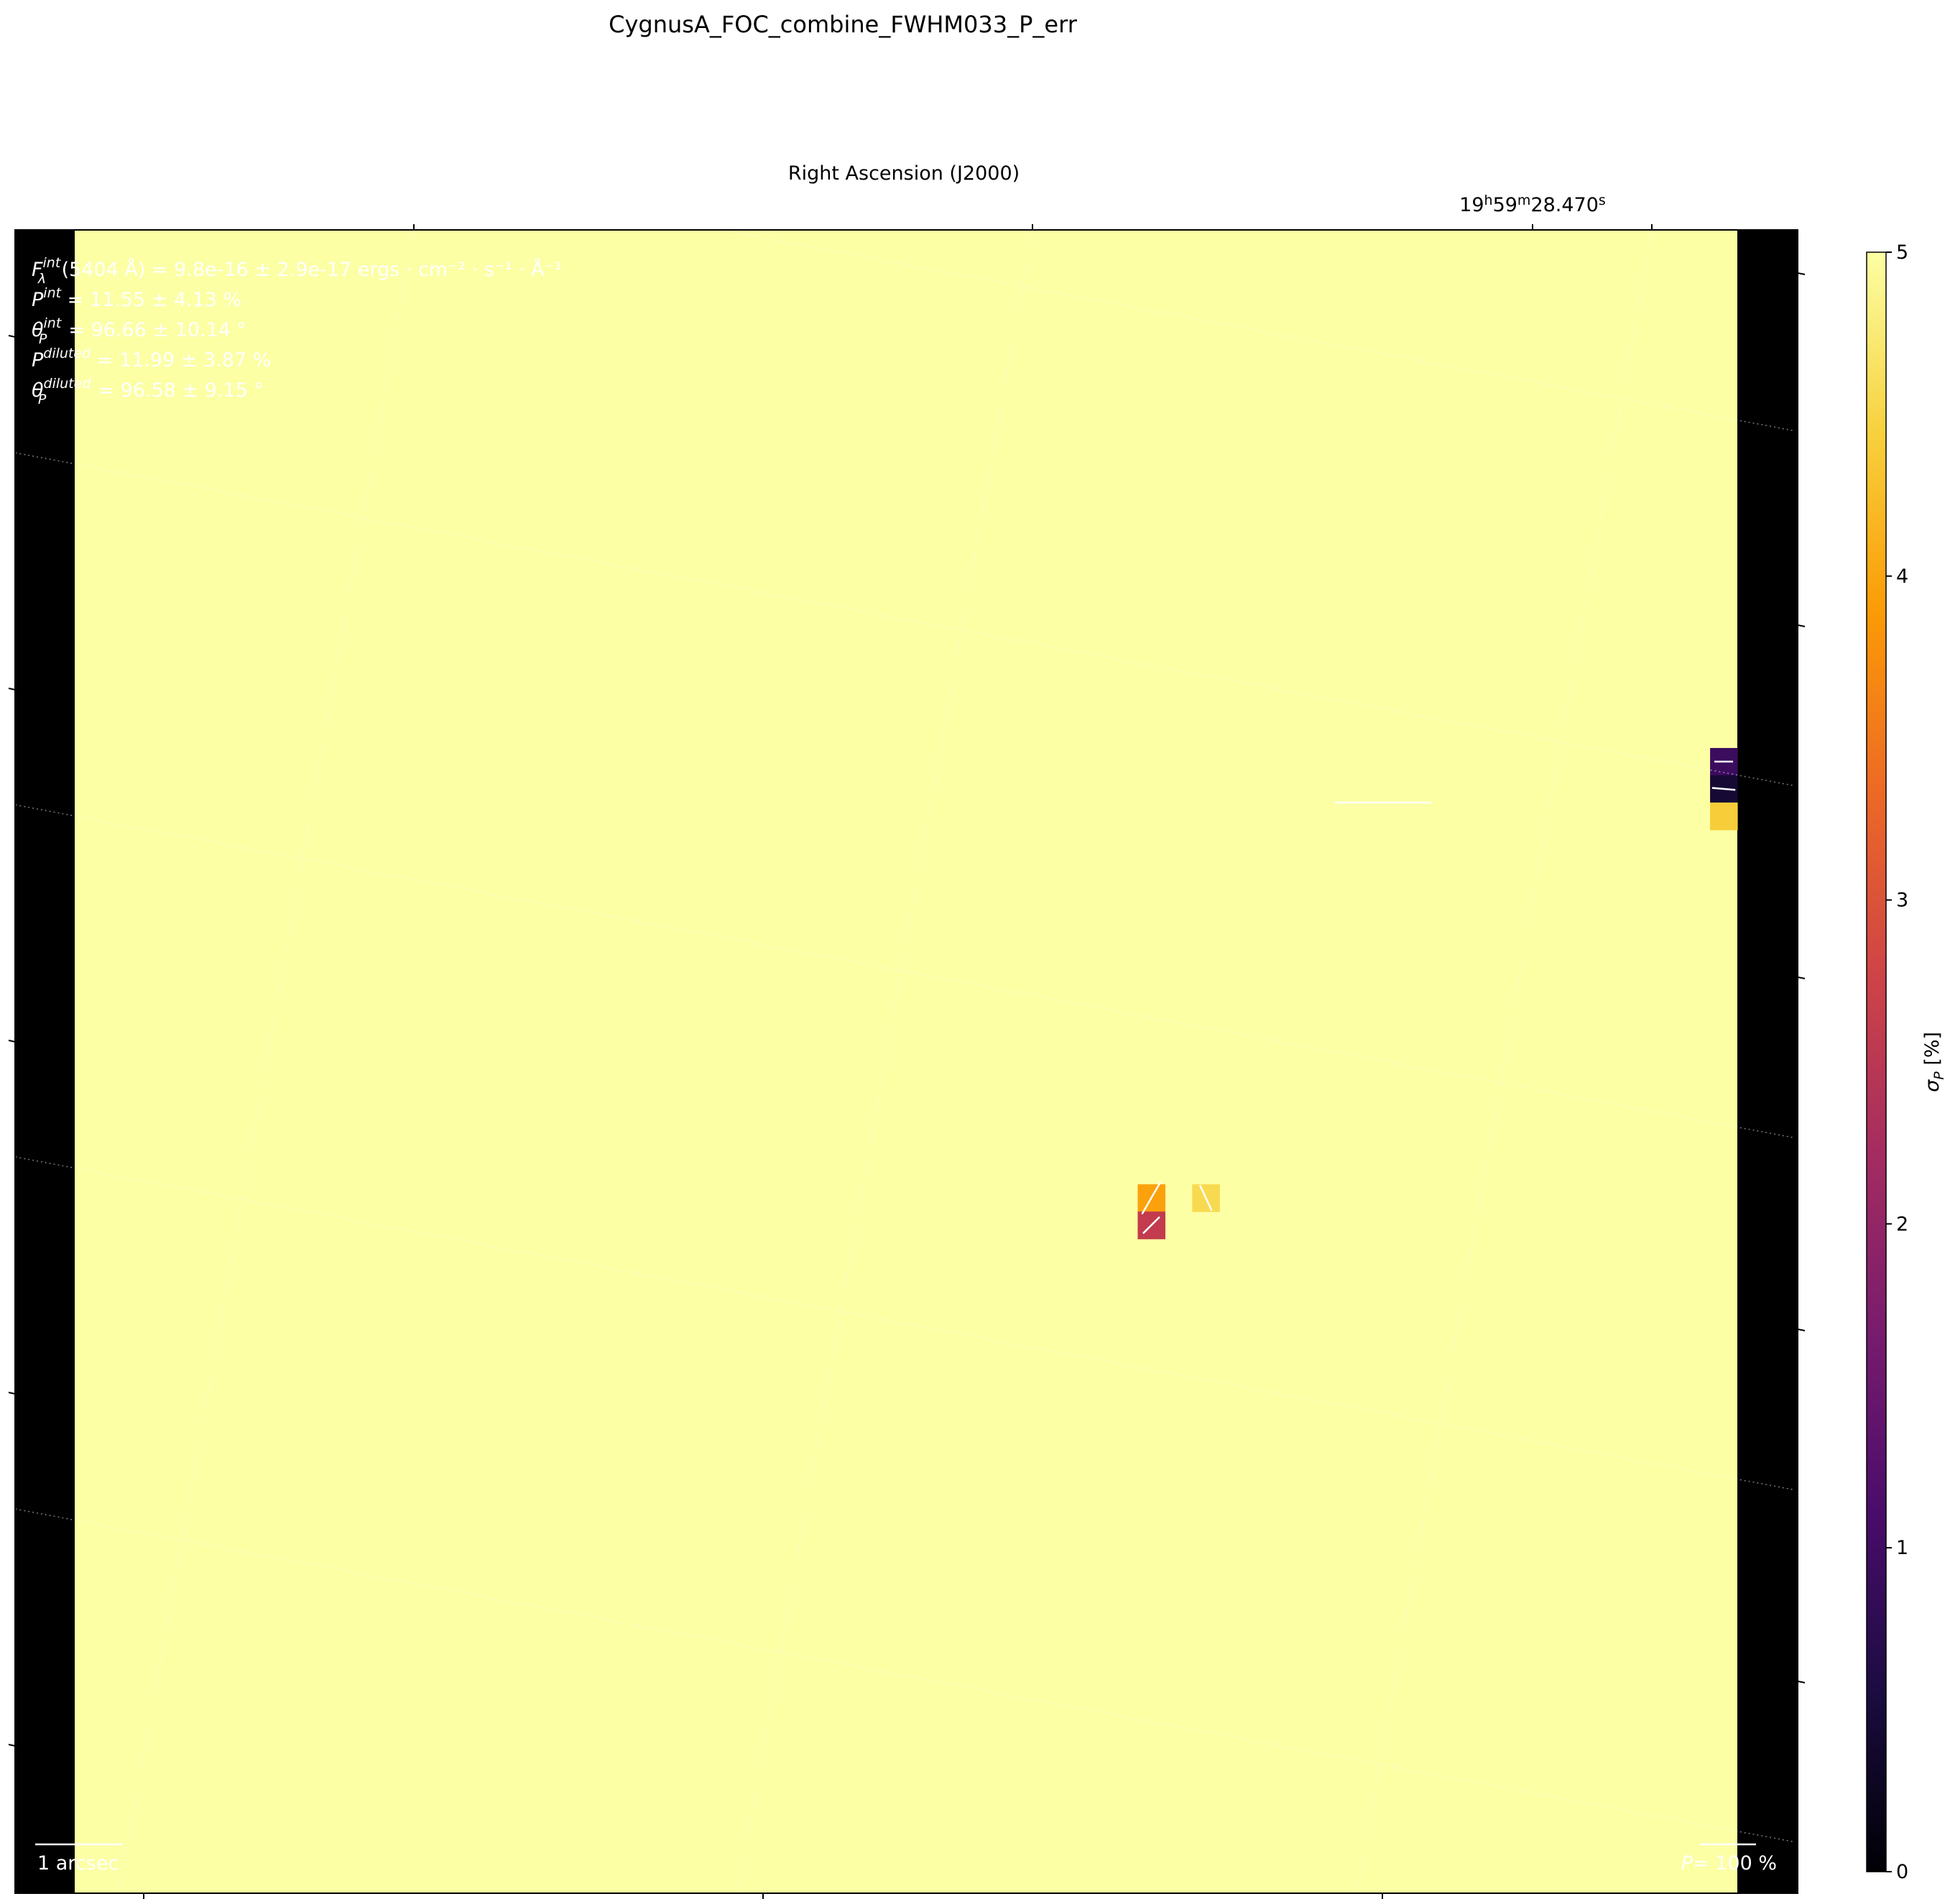  What do you see at coordinates (1564, 205) in the screenshot?
I see `ra-tick-seconds: 28.470` at bounding box center [1564, 205].